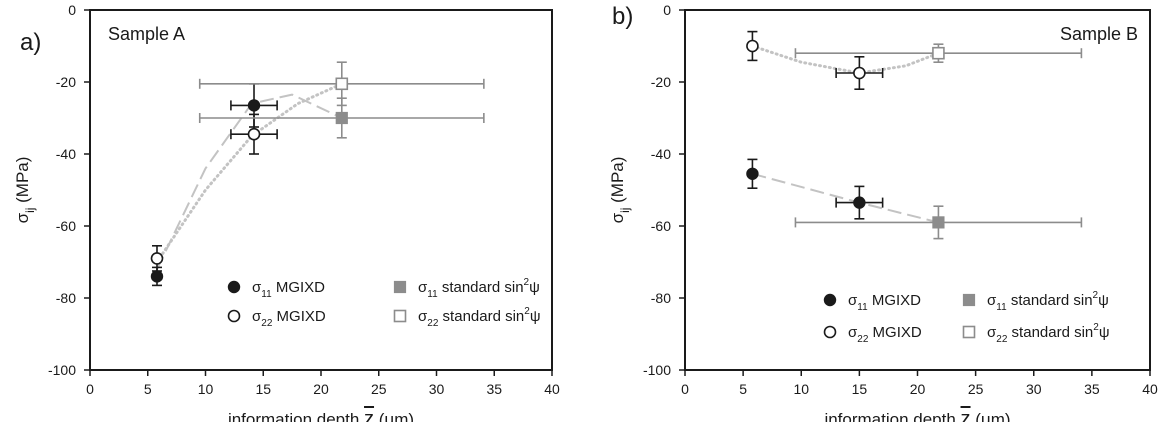  I want to click on x-tick-label: 25, so click(379, 389).